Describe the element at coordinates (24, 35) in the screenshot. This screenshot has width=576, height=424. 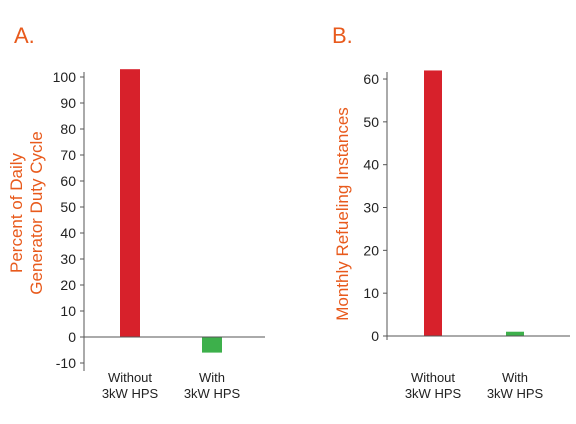
I see `panel-label: A.` at that location.